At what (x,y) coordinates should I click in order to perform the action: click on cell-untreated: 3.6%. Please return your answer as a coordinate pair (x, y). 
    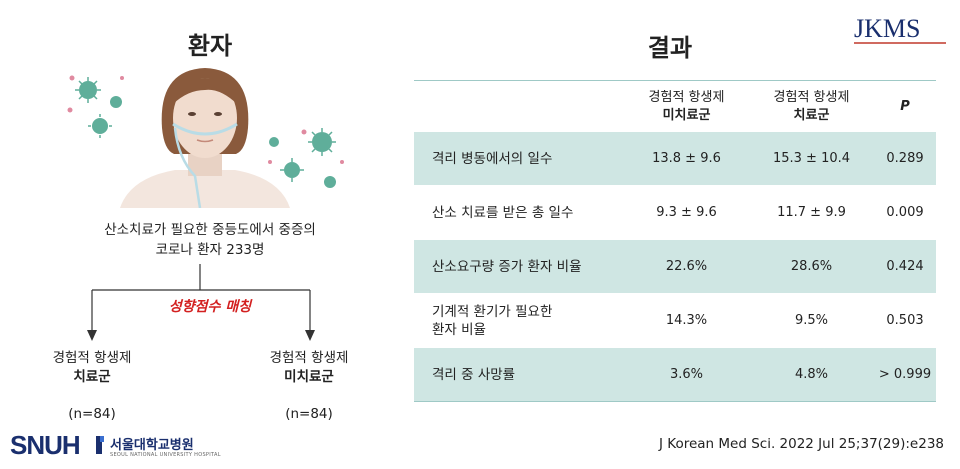
    Looking at the image, I should click on (686, 374).